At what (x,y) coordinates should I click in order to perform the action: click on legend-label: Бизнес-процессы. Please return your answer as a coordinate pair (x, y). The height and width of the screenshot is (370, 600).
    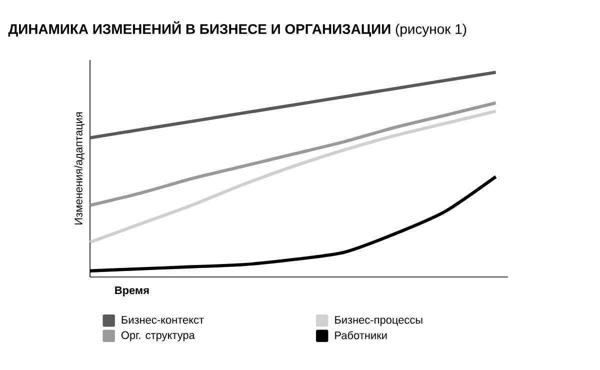
    Looking at the image, I should click on (378, 321).